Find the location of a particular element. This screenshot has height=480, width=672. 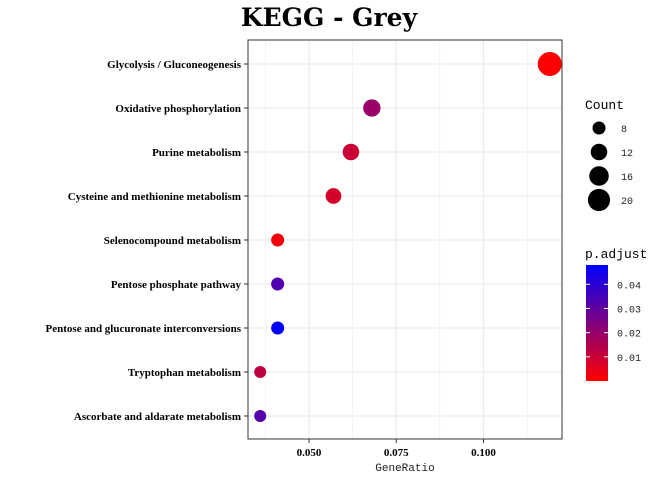

count-legend-label: 20 is located at coordinates (627, 202).